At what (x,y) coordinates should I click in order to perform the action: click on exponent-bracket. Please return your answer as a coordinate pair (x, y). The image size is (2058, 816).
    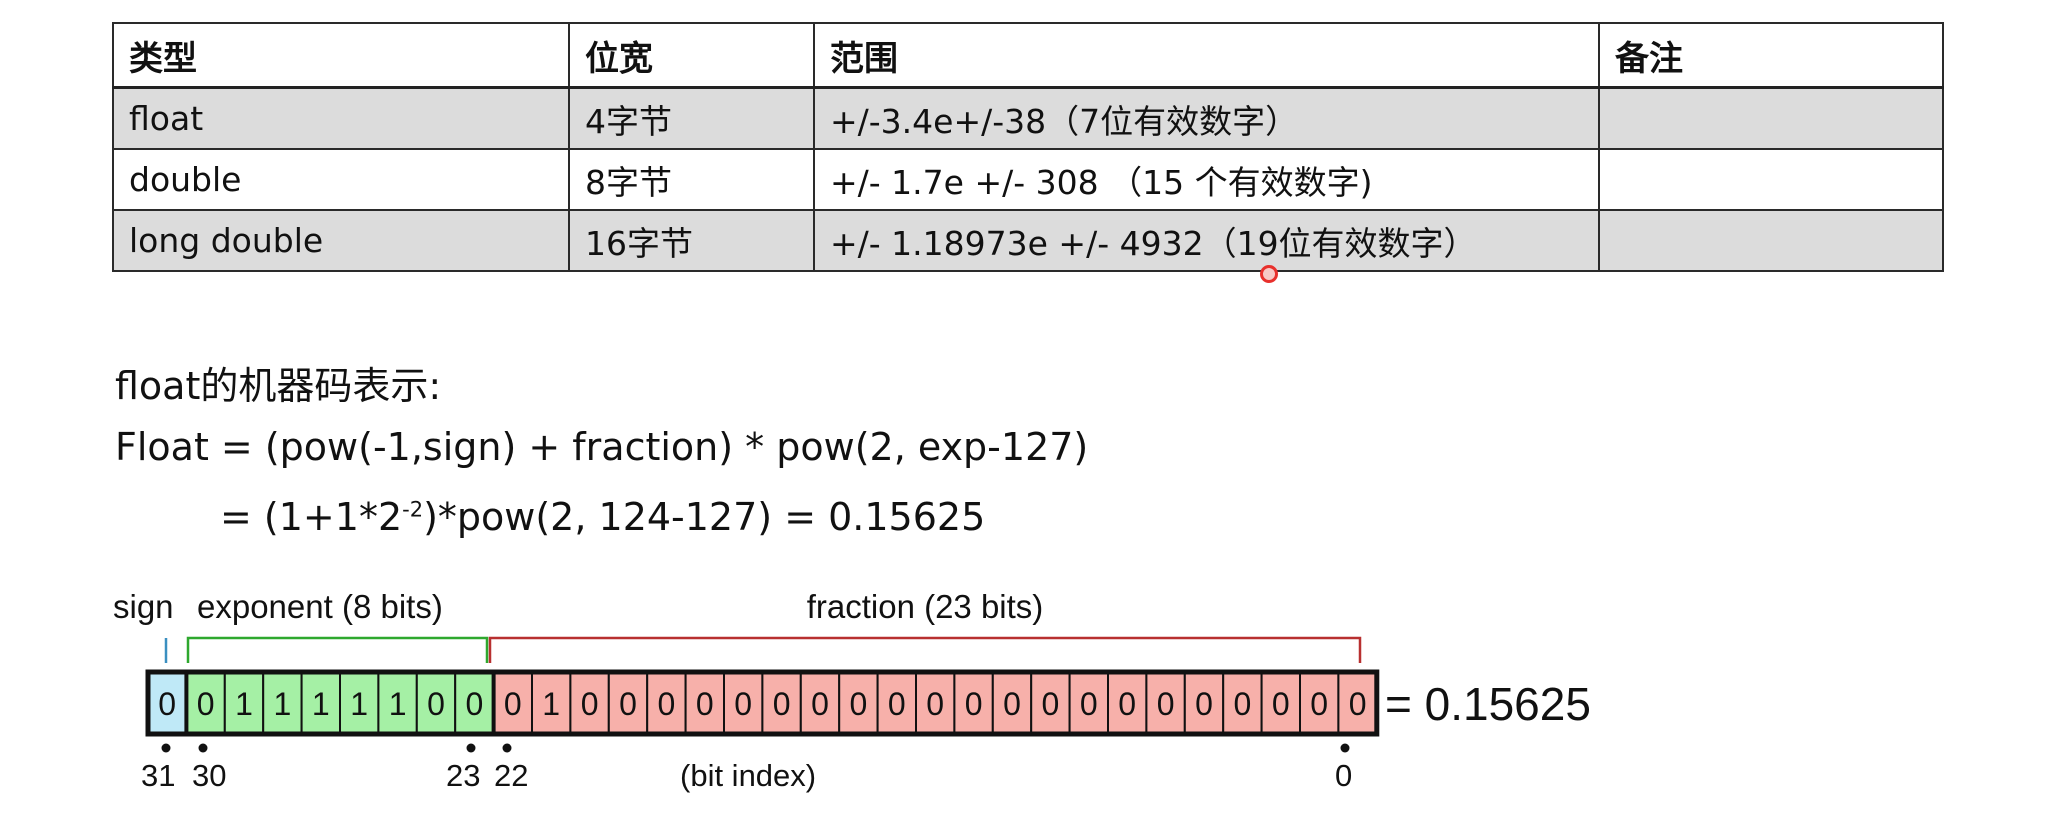
    Looking at the image, I should click on (337, 649).